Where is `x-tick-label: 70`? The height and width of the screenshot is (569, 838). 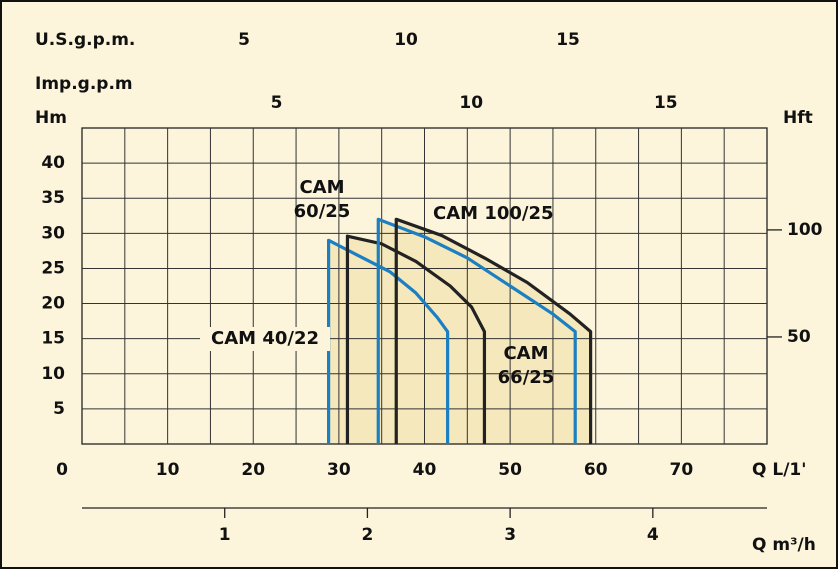
x-tick-label: 70 is located at coordinates (682, 470).